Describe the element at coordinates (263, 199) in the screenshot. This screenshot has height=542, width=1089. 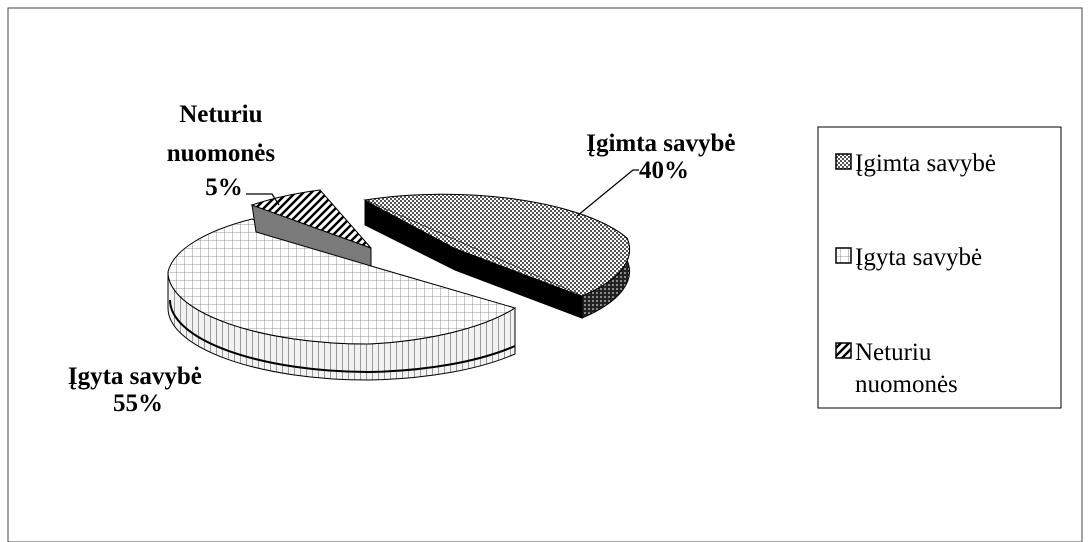
I see `leader-line-neturiu` at that location.